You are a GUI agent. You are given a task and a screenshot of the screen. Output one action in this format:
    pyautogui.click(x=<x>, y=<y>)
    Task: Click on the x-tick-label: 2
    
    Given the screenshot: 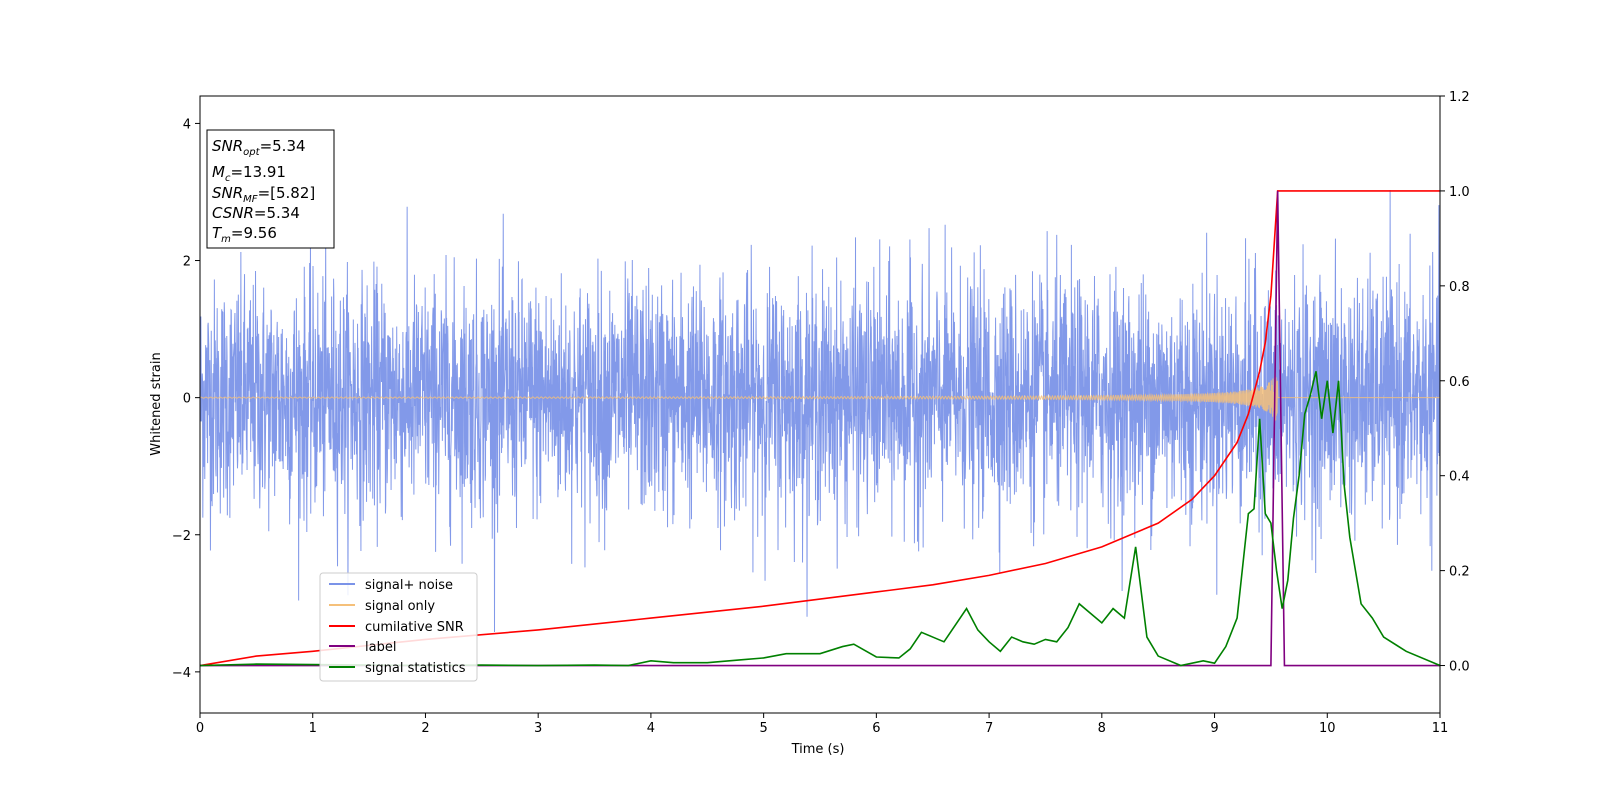 What is the action you would take?
    pyautogui.click(x=425, y=728)
    